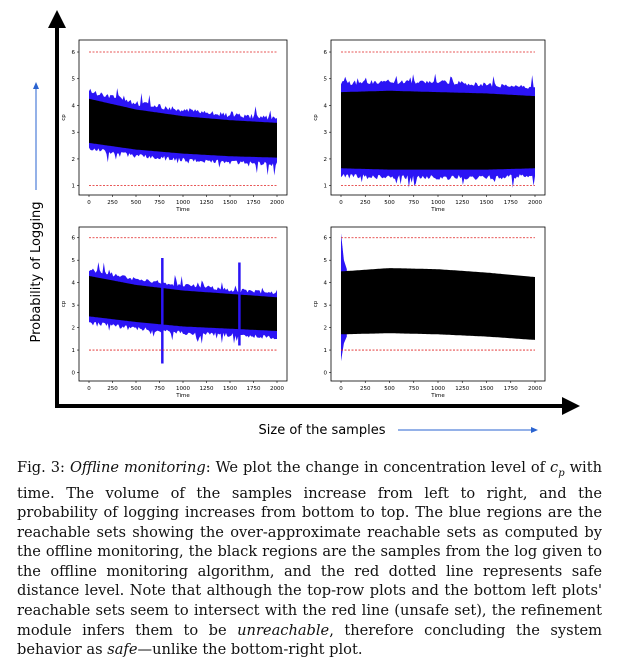  What do you see at coordinates (468, 430) in the screenshot?
I see `x-guide-arrow` at bounding box center [468, 430].